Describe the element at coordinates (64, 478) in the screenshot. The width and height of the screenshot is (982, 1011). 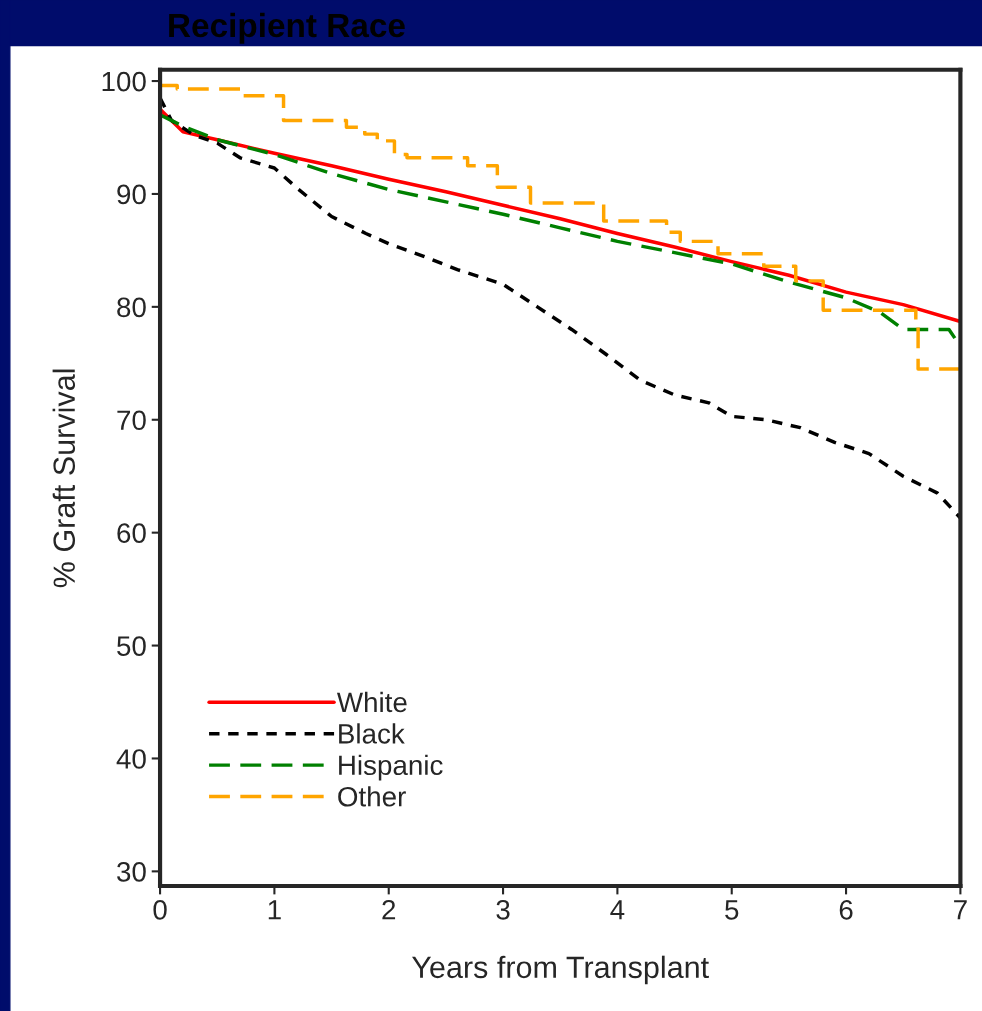
I see `y-axis-title: % Graft Survival` at that location.